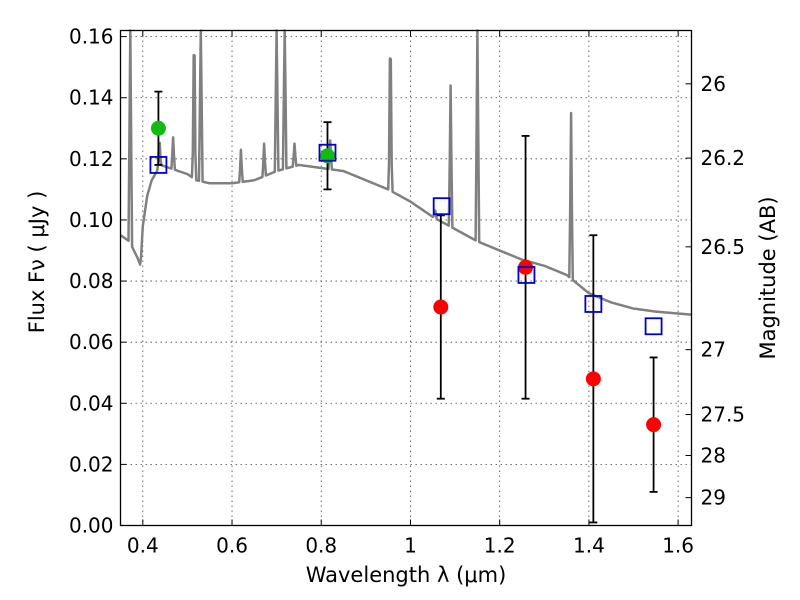  I want to click on y-tick-label: 0.16, so click(91, 37).